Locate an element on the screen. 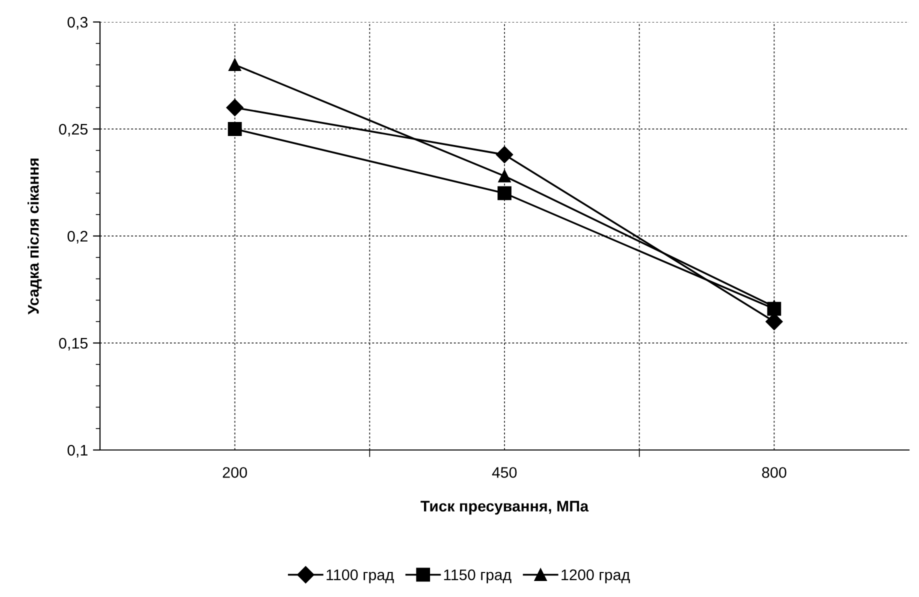 The height and width of the screenshot is (597, 919). y-axis-title: Усадка після сікання is located at coordinates (35, 236).